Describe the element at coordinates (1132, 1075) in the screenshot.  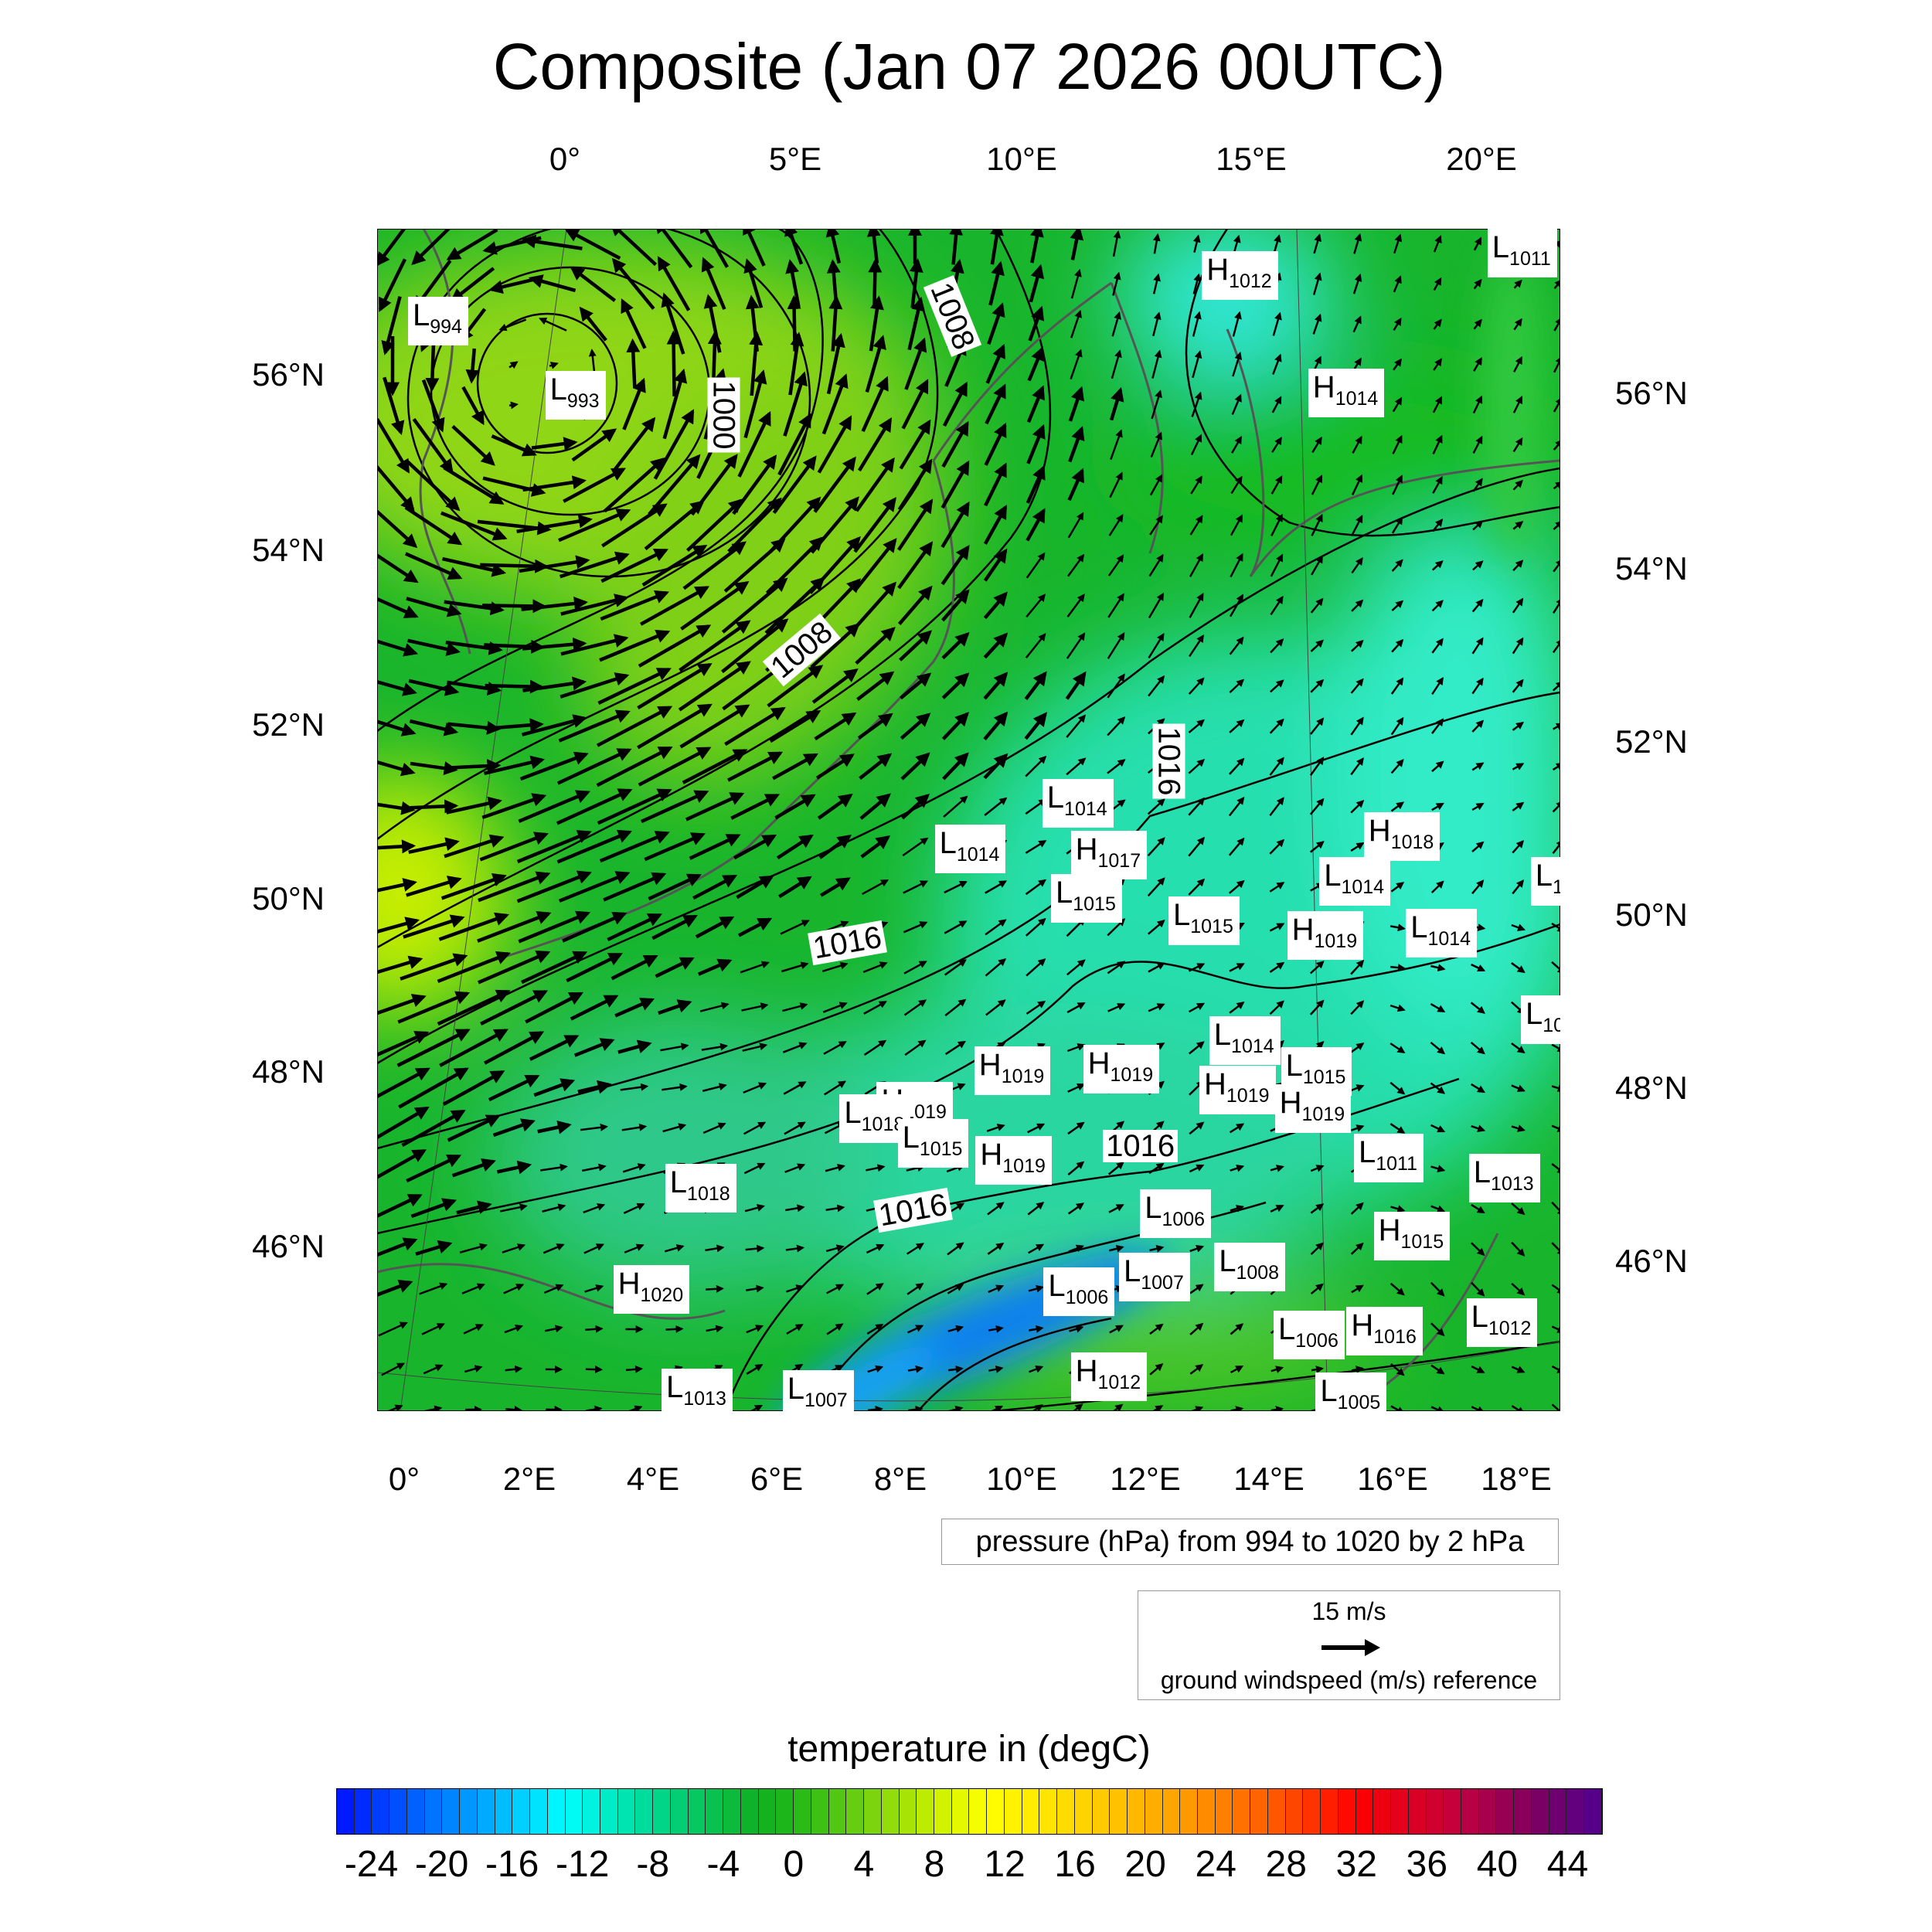
I see `pressure-value: 1019` at that location.